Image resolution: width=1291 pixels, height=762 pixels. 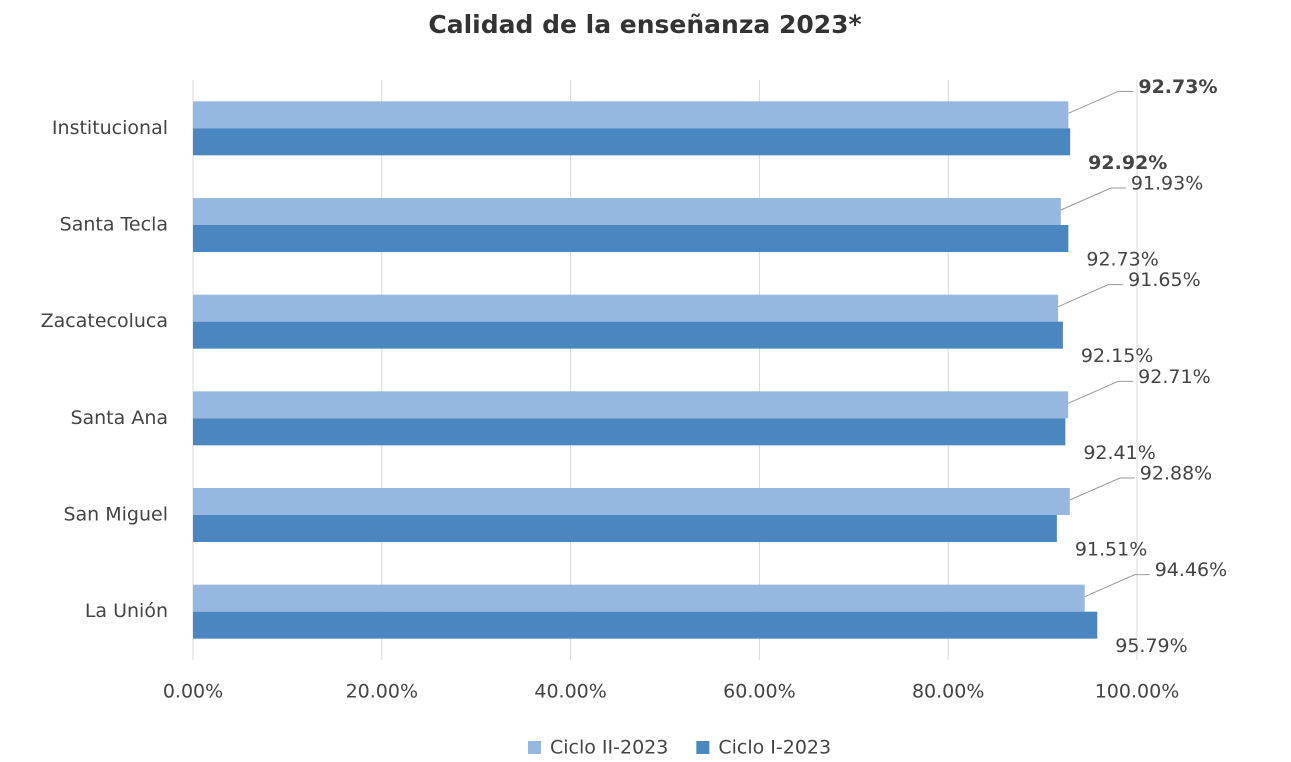 I want to click on data-label: 91.51%, so click(x=1111, y=550).